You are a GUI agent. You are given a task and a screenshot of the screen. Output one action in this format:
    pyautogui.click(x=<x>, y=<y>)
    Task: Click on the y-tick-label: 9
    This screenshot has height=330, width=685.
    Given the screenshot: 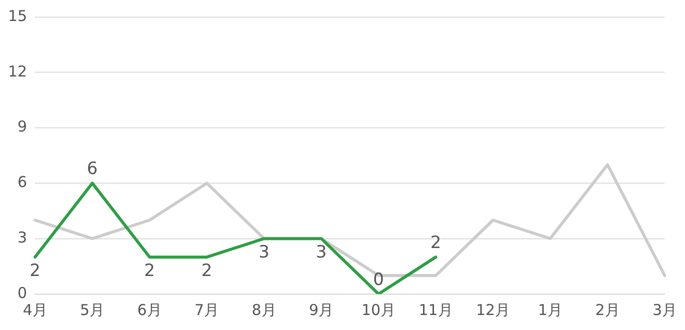 What is the action you would take?
    pyautogui.click(x=23, y=127)
    